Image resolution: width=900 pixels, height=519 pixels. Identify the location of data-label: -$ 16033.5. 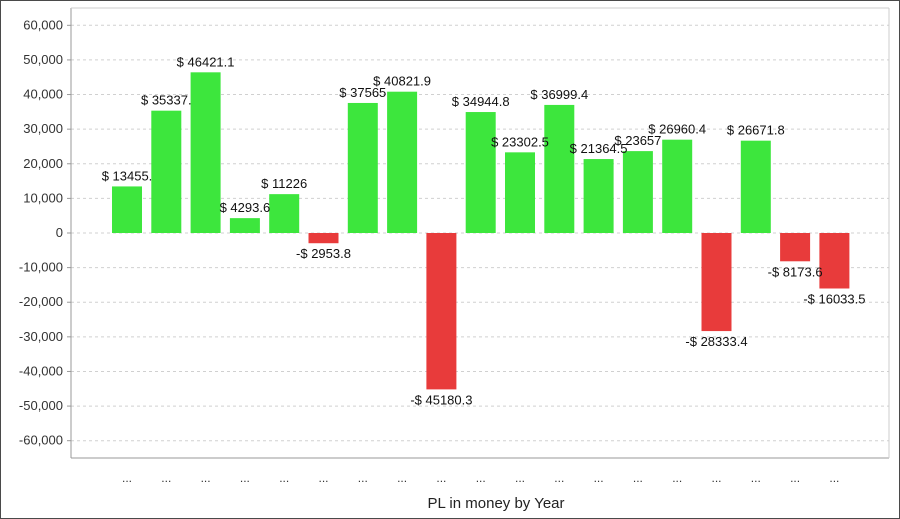
(834, 299).